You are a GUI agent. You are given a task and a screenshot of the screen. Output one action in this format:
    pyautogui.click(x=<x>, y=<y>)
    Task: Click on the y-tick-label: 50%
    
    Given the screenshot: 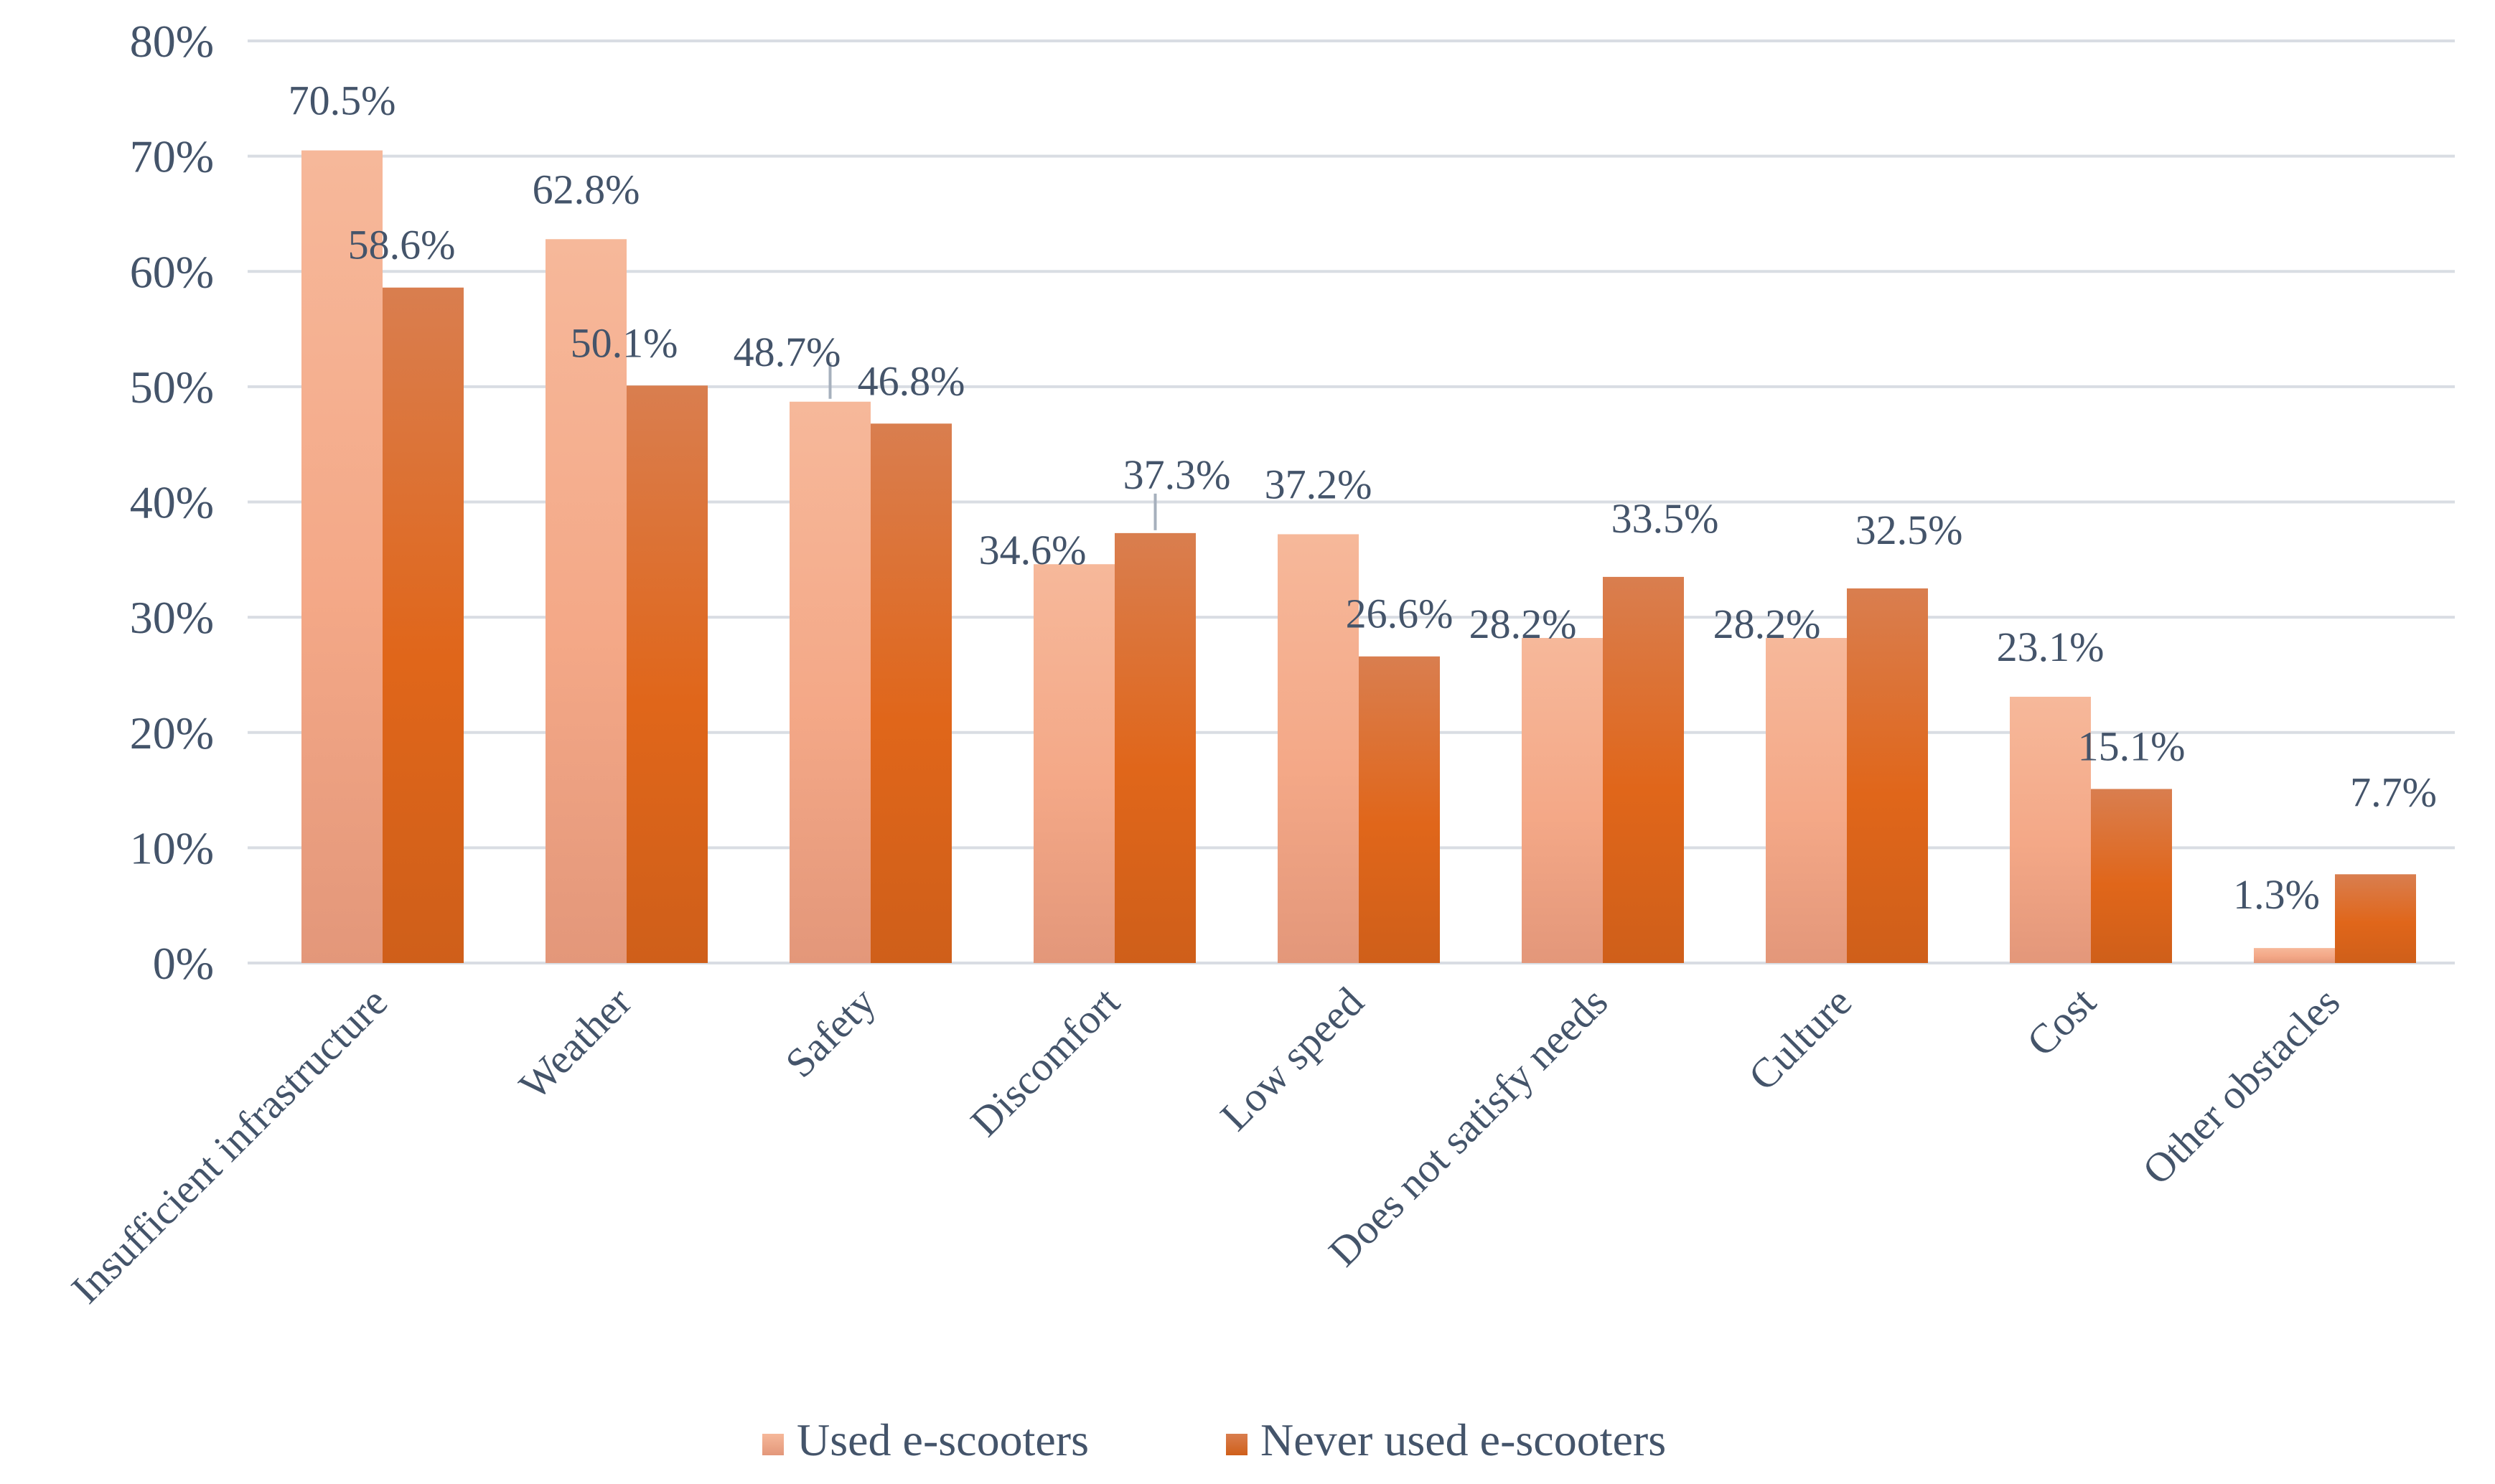 What is the action you would take?
    pyautogui.click(x=172, y=387)
    